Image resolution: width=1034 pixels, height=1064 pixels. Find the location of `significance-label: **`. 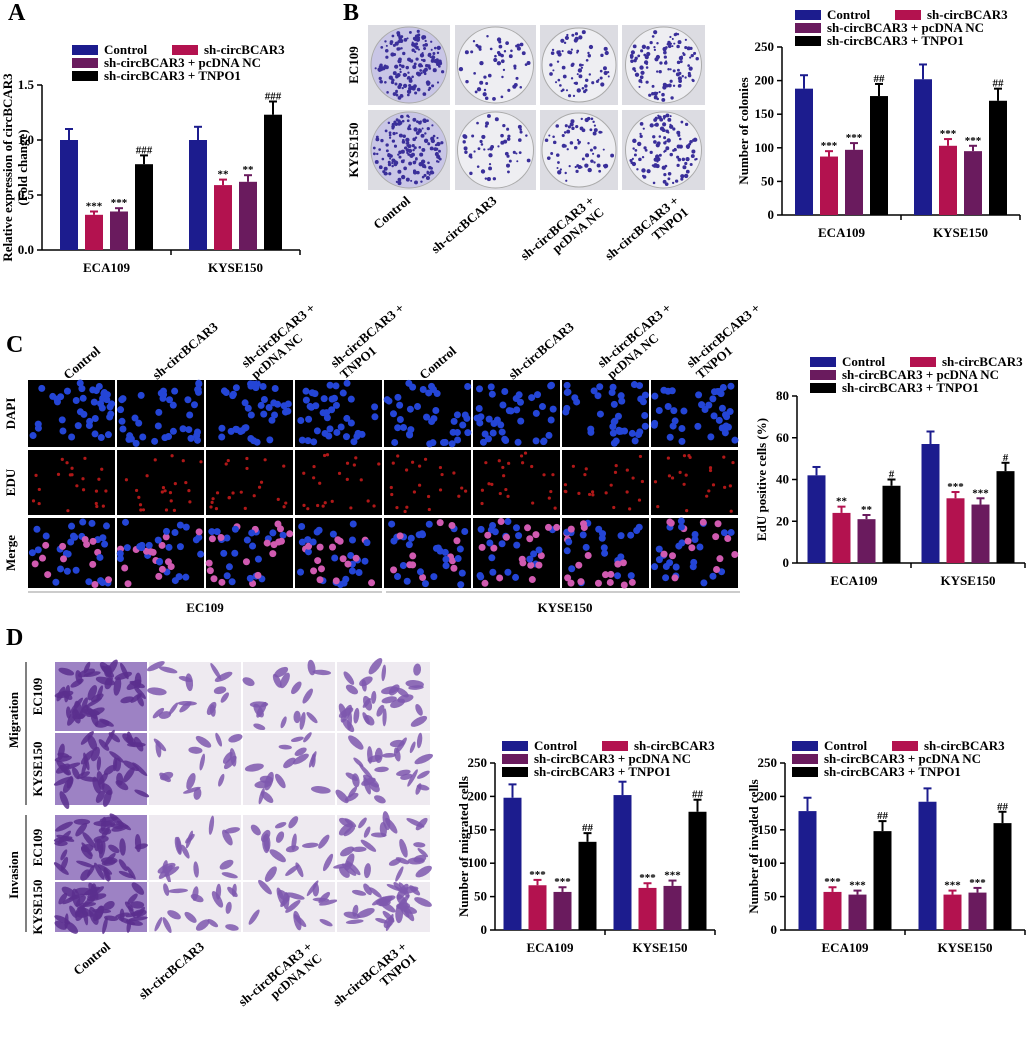

significance-label: ** is located at coordinates (224, 175).